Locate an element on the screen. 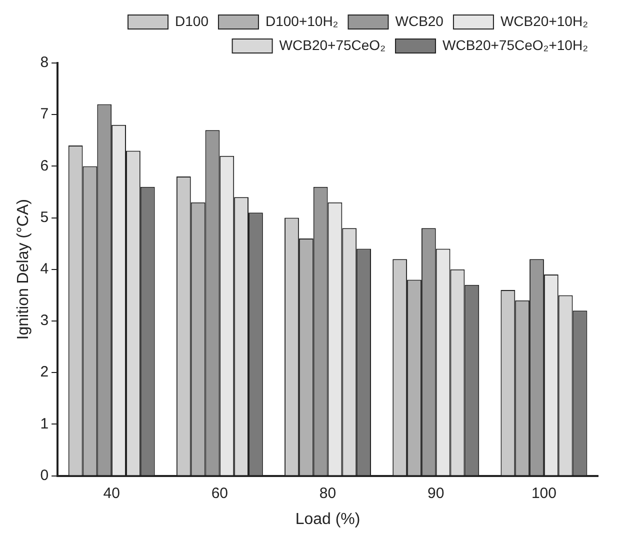  y-tick-label: 4 is located at coordinates (44, 269).